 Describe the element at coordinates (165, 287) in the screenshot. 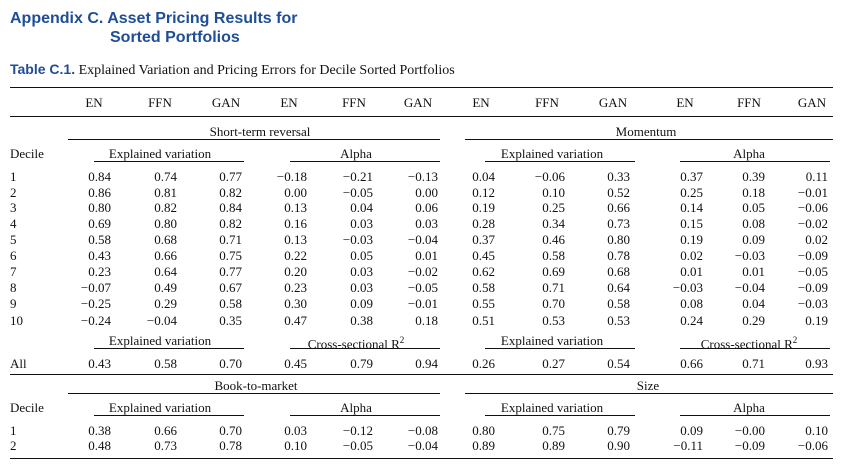

I see `table-cell: 0.49` at that location.